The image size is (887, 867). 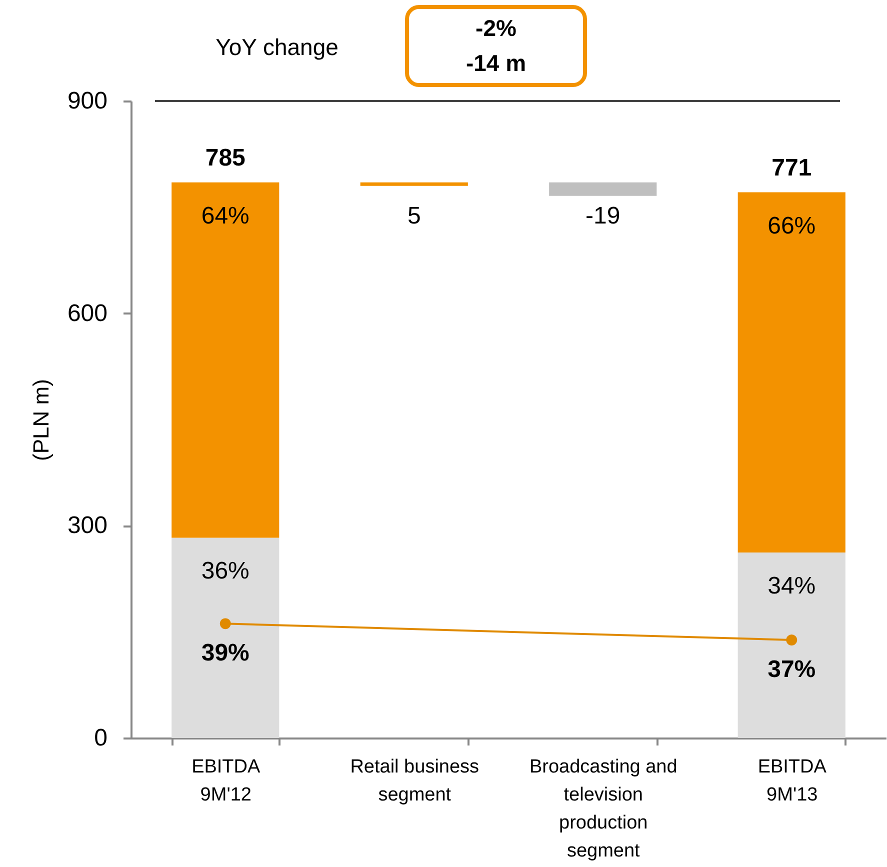 I want to click on y-tick-label: 300, so click(x=87, y=526).